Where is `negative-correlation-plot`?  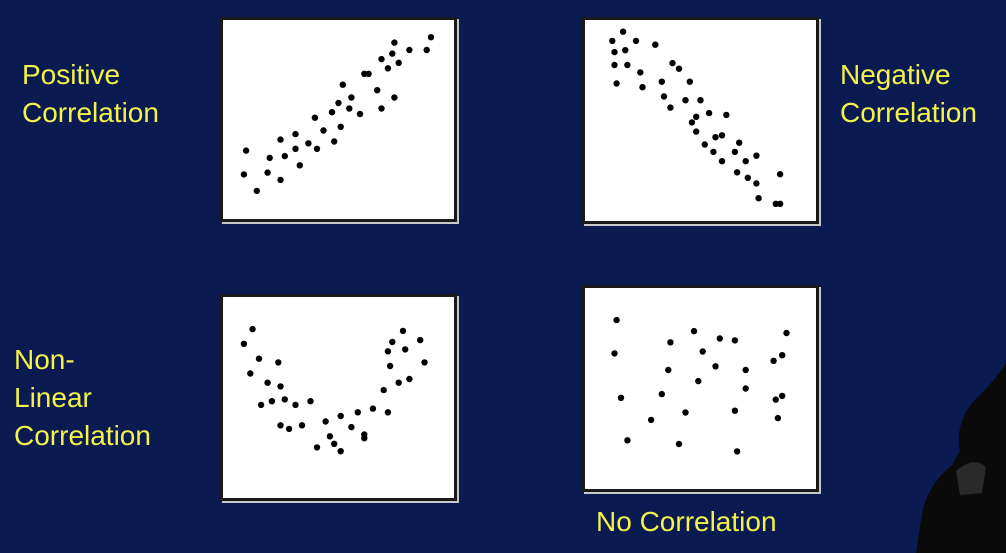 negative-correlation-plot is located at coordinates (700, 120).